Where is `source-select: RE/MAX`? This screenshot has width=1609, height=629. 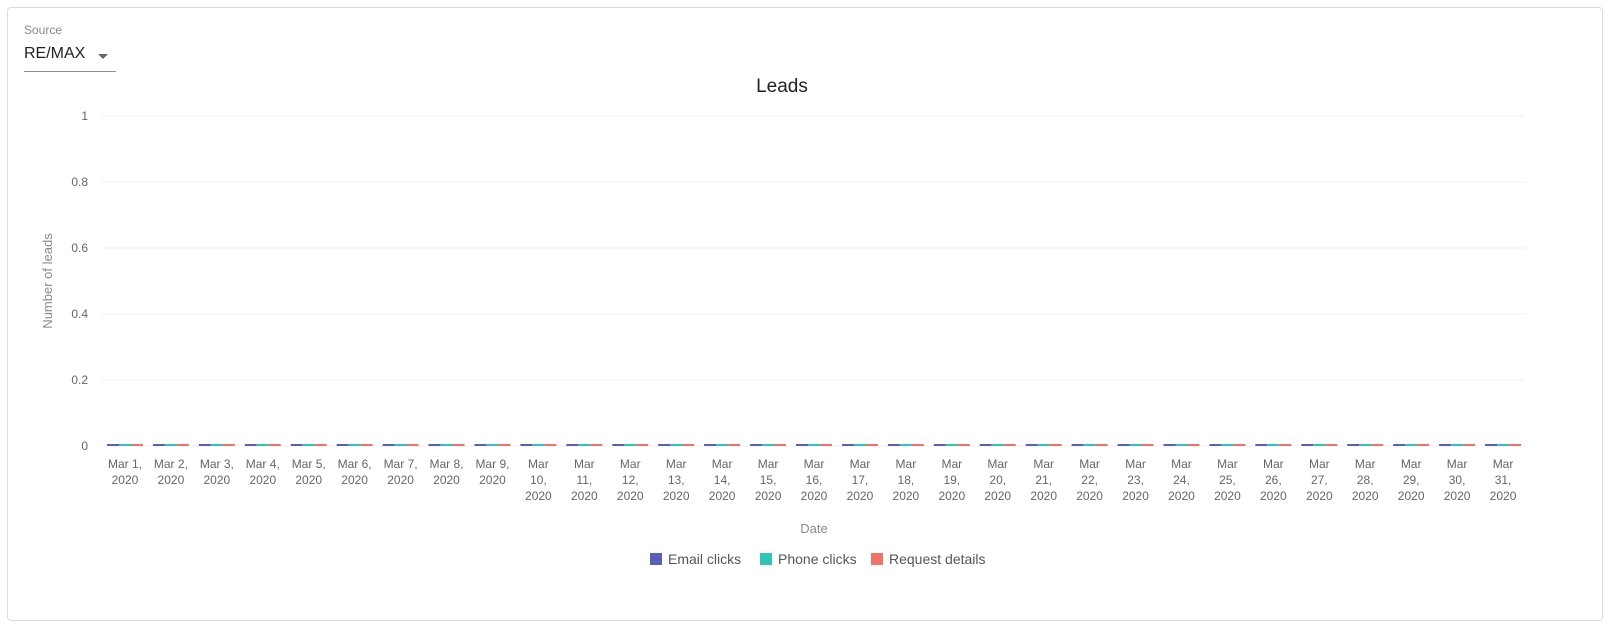
source-select: RE/MAX is located at coordinates (70, 57).